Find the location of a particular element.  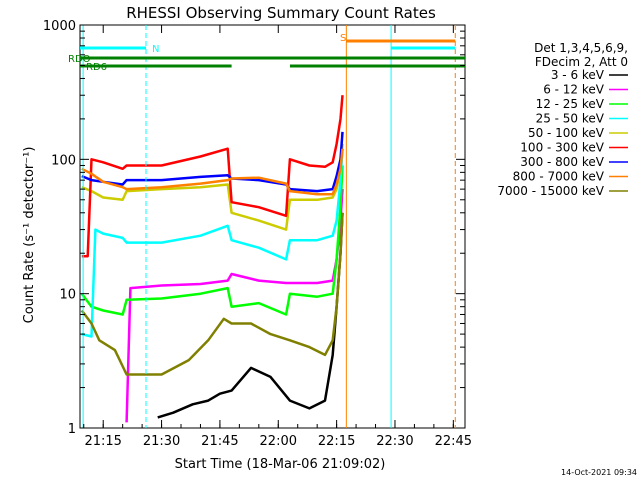

timestamp: 14-Oct-2021 09:34 is located at coordinates (599, 472).